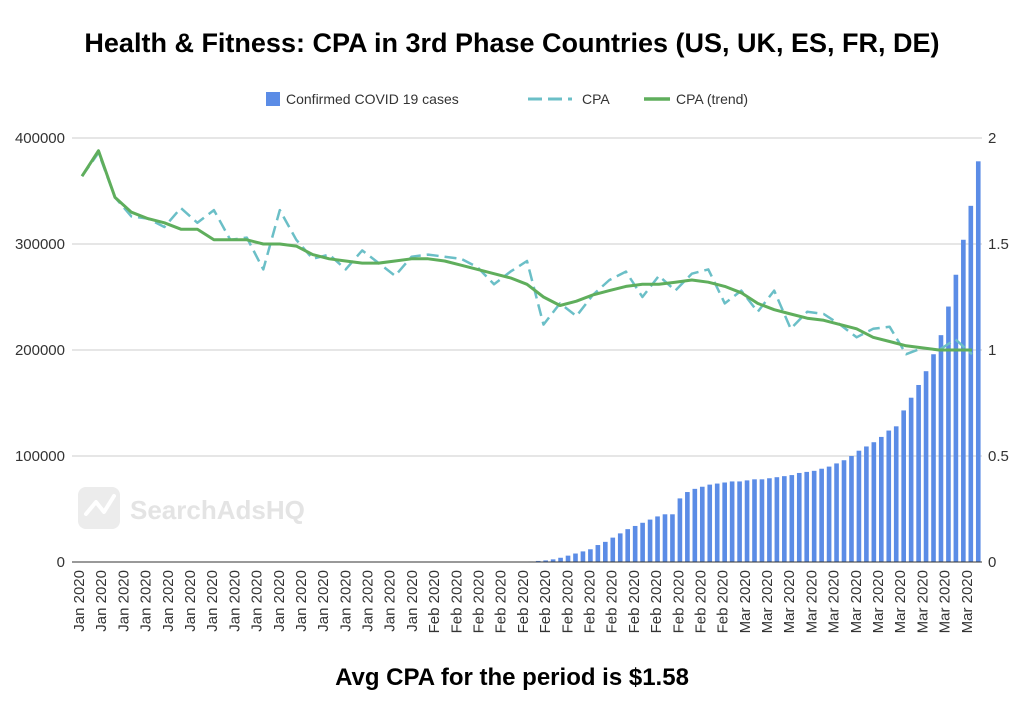  What do you see at coordinates (596, 99) in the screenshot?
I see `legend-label-cpa: CPA` at bounding box center [596, 99].